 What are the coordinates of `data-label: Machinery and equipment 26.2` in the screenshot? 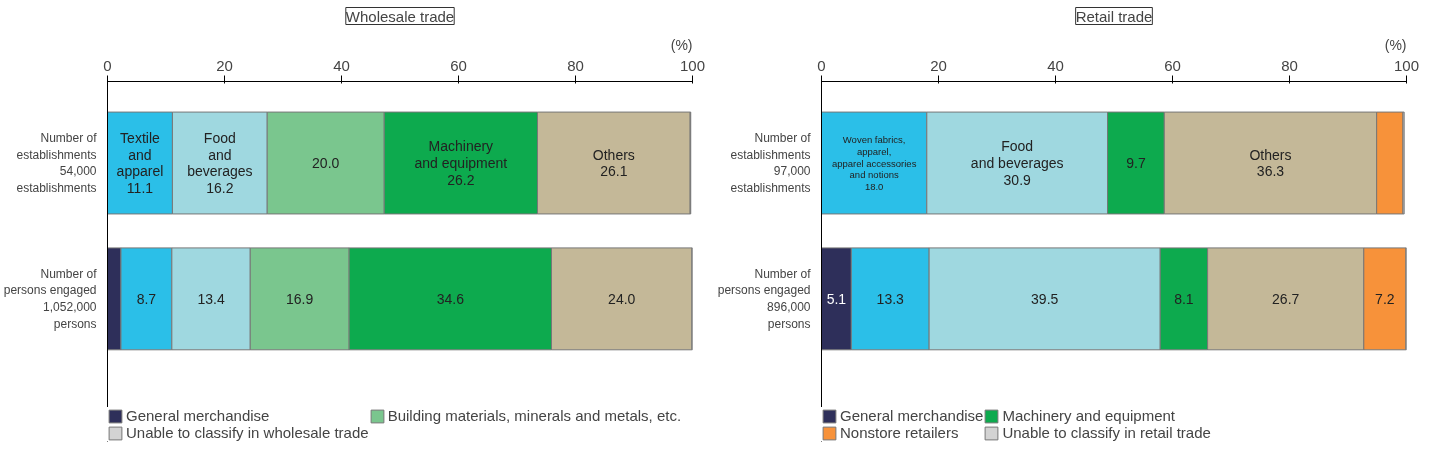 It's located at (461, 163).